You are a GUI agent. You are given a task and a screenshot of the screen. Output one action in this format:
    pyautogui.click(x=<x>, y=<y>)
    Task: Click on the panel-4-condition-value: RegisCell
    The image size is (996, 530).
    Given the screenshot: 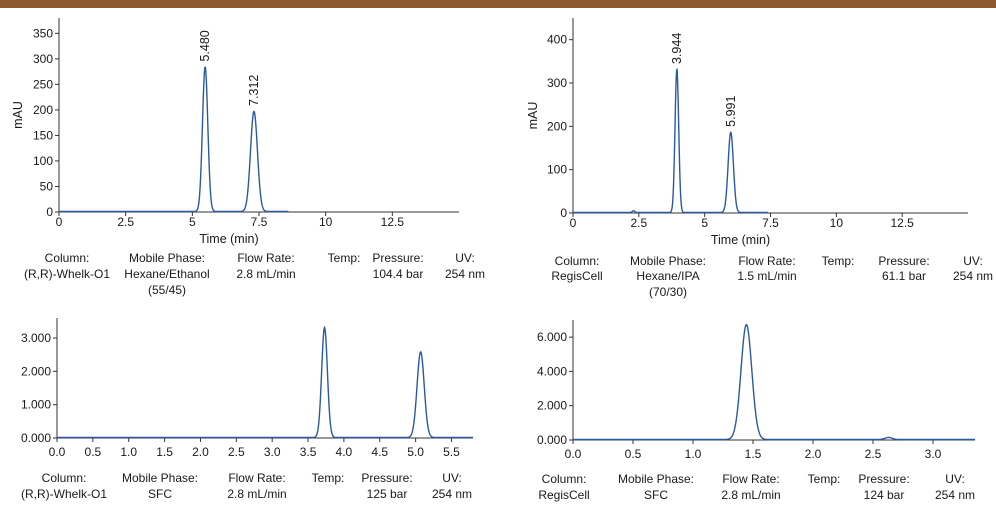 What is the action you would take?
    pyautogui.click(x=563, y=495)
    